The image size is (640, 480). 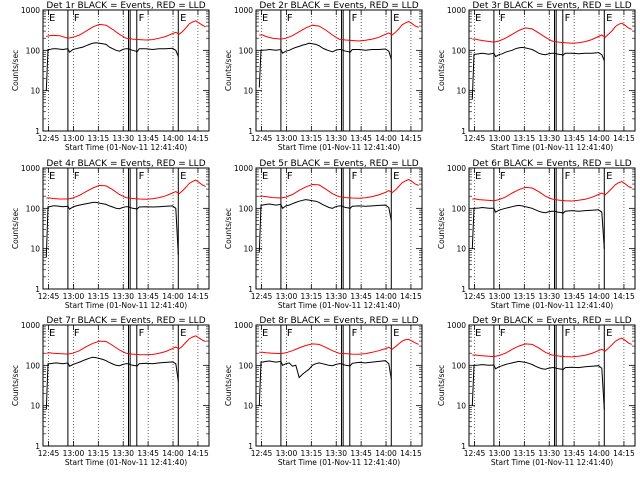 I want to click on panel-title: Det 8r BLACK = Events, RED = LLD, so click(x=338, y=321).